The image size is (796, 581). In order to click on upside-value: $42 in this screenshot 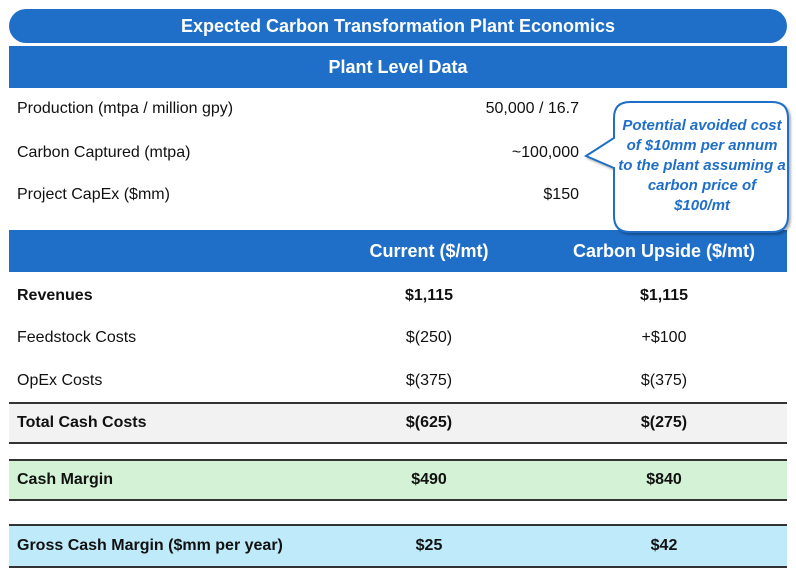, I will do `click(664, 545)`.